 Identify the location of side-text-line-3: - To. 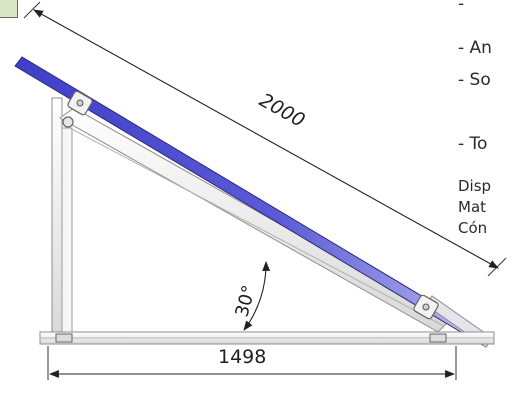
(473, 144).